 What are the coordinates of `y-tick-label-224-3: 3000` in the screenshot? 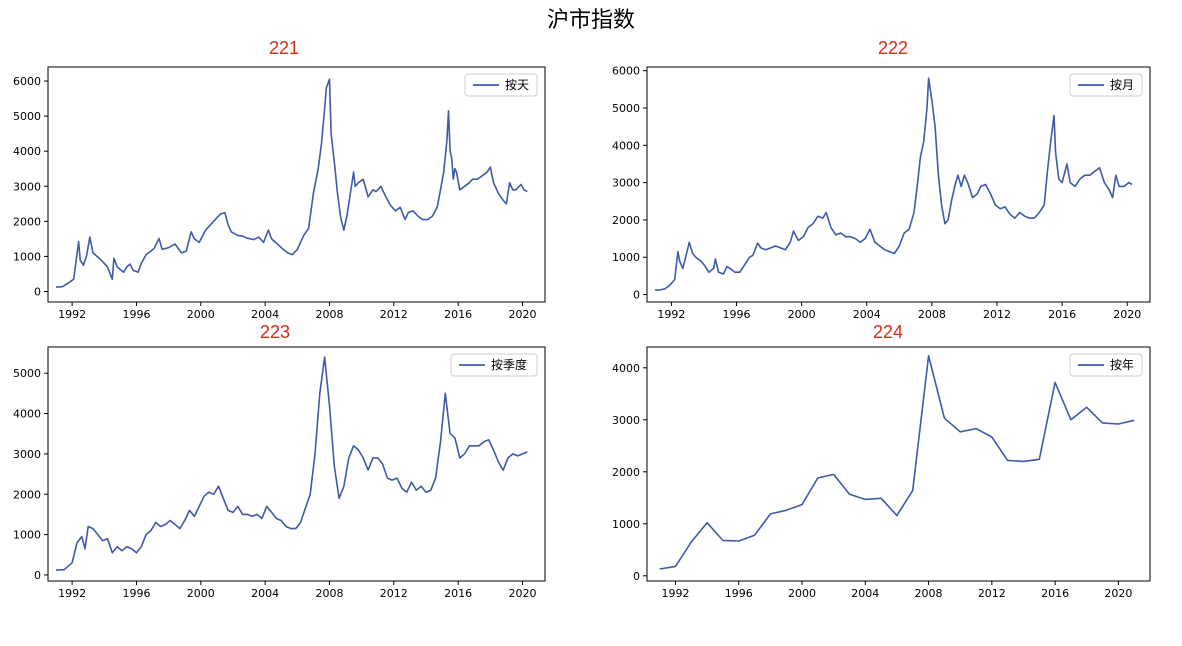 It's located at (626, 420).